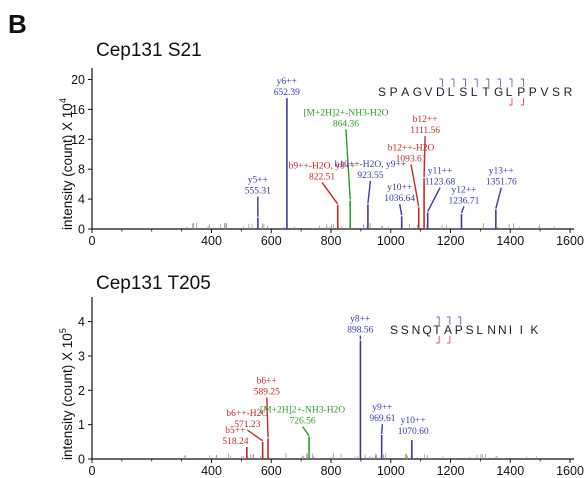  I want to click on svg-text: intensity (count) X 104, so click(66, 164).